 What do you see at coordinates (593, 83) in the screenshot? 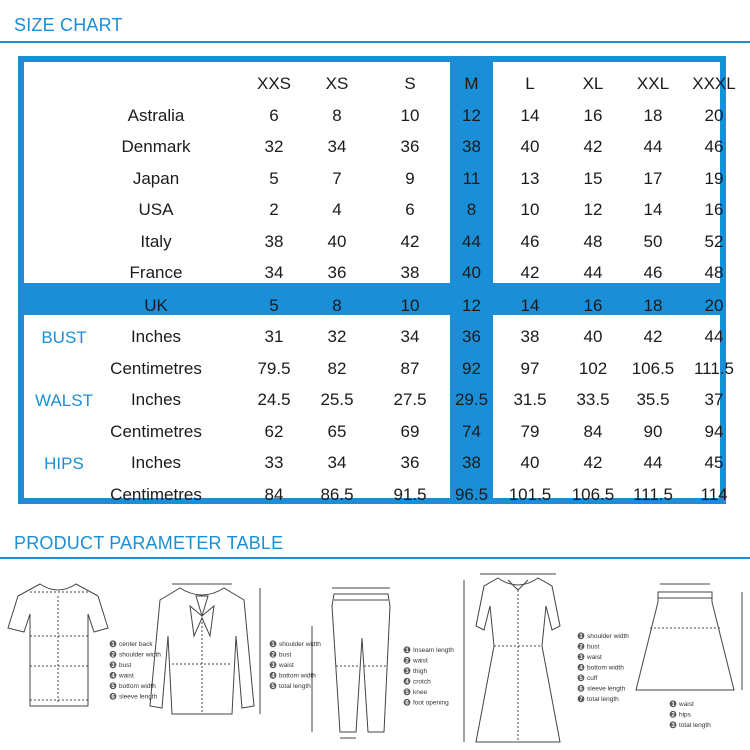
I see `size-header-xl: XL` at bounding box center [593, 83].